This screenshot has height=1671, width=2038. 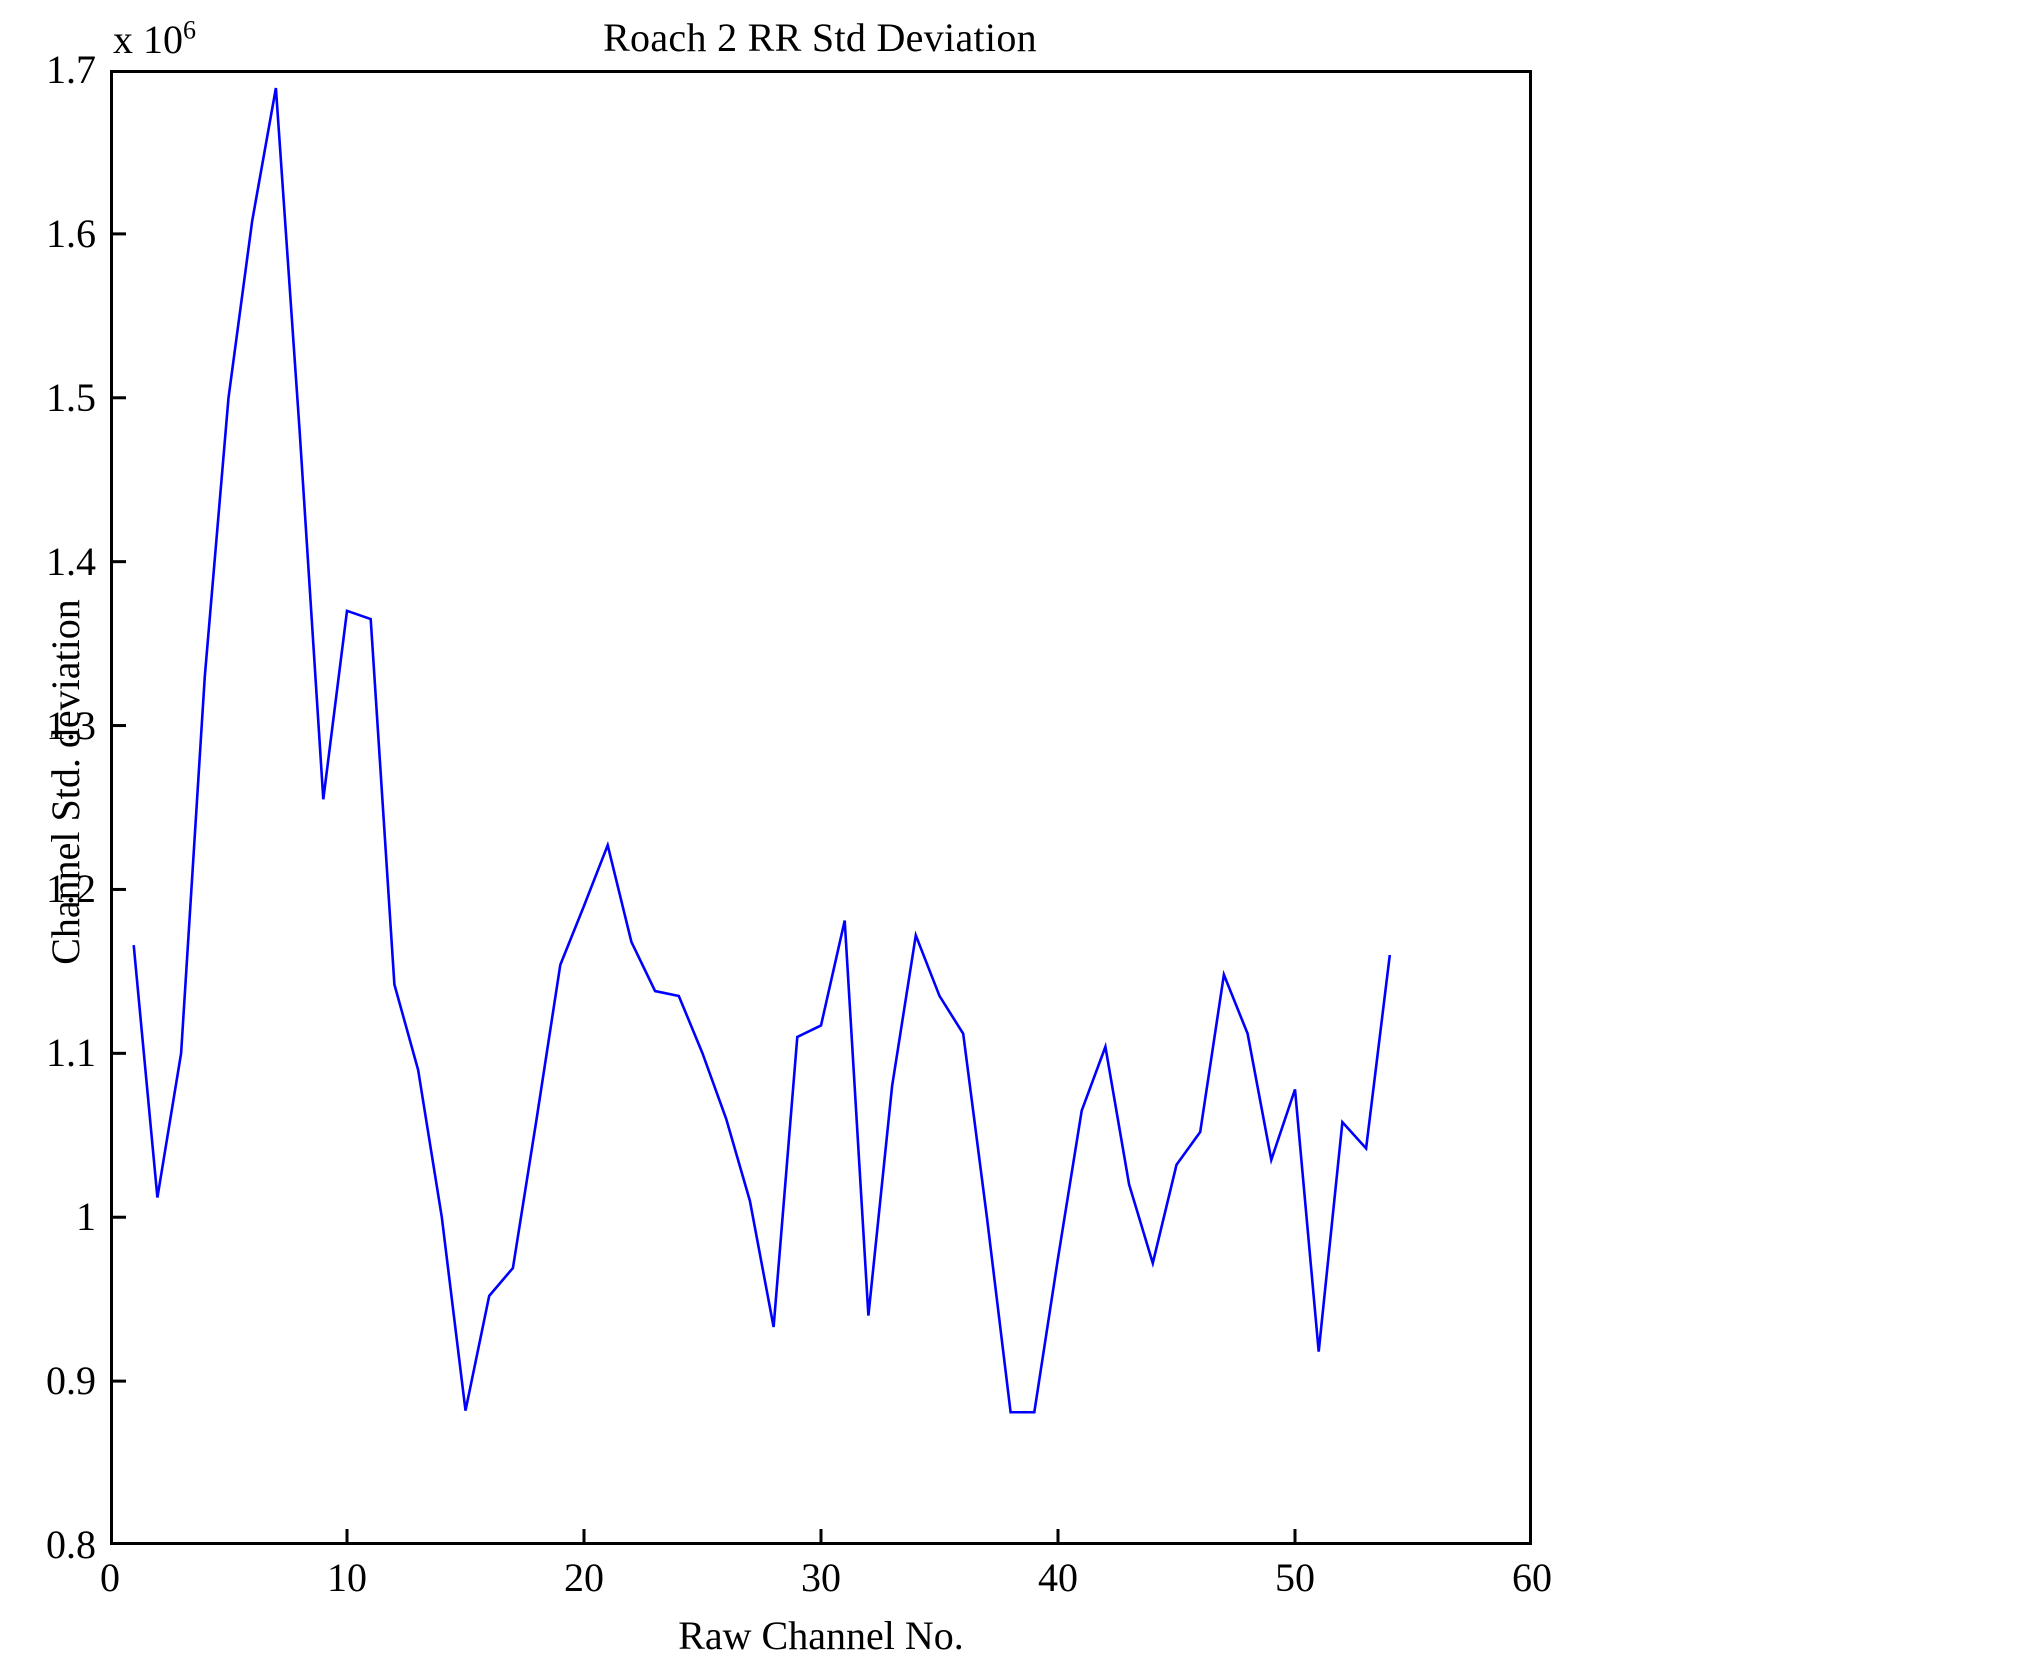 I want to click on x-axis-title: Raw Channel No., so click(x=821, y=1635).